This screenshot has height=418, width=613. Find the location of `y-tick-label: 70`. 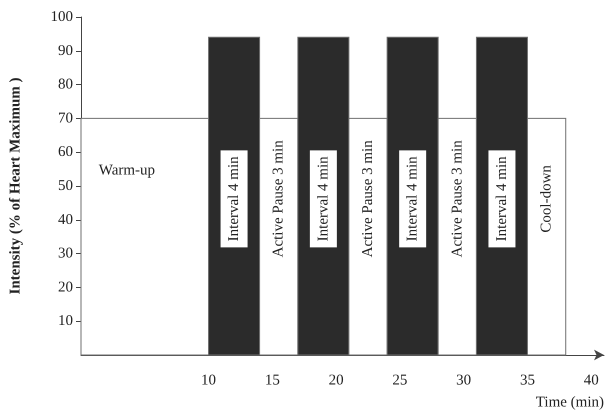

y-tick-label: 70 is located at coordinates (65, 118).